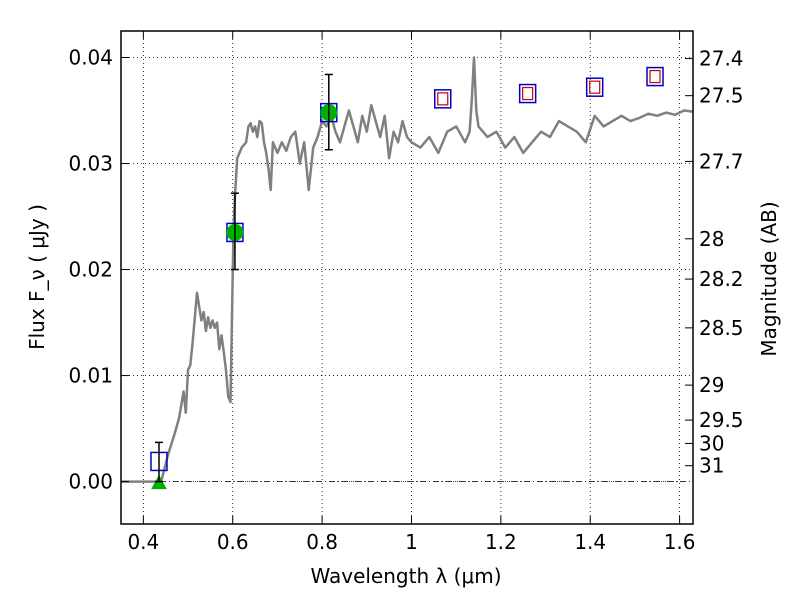 This screenshot has width=800, height=600. Describe the element at coordinates (711, 385) in the screenshot. I see `y-right-tick-label: 29` at that location.